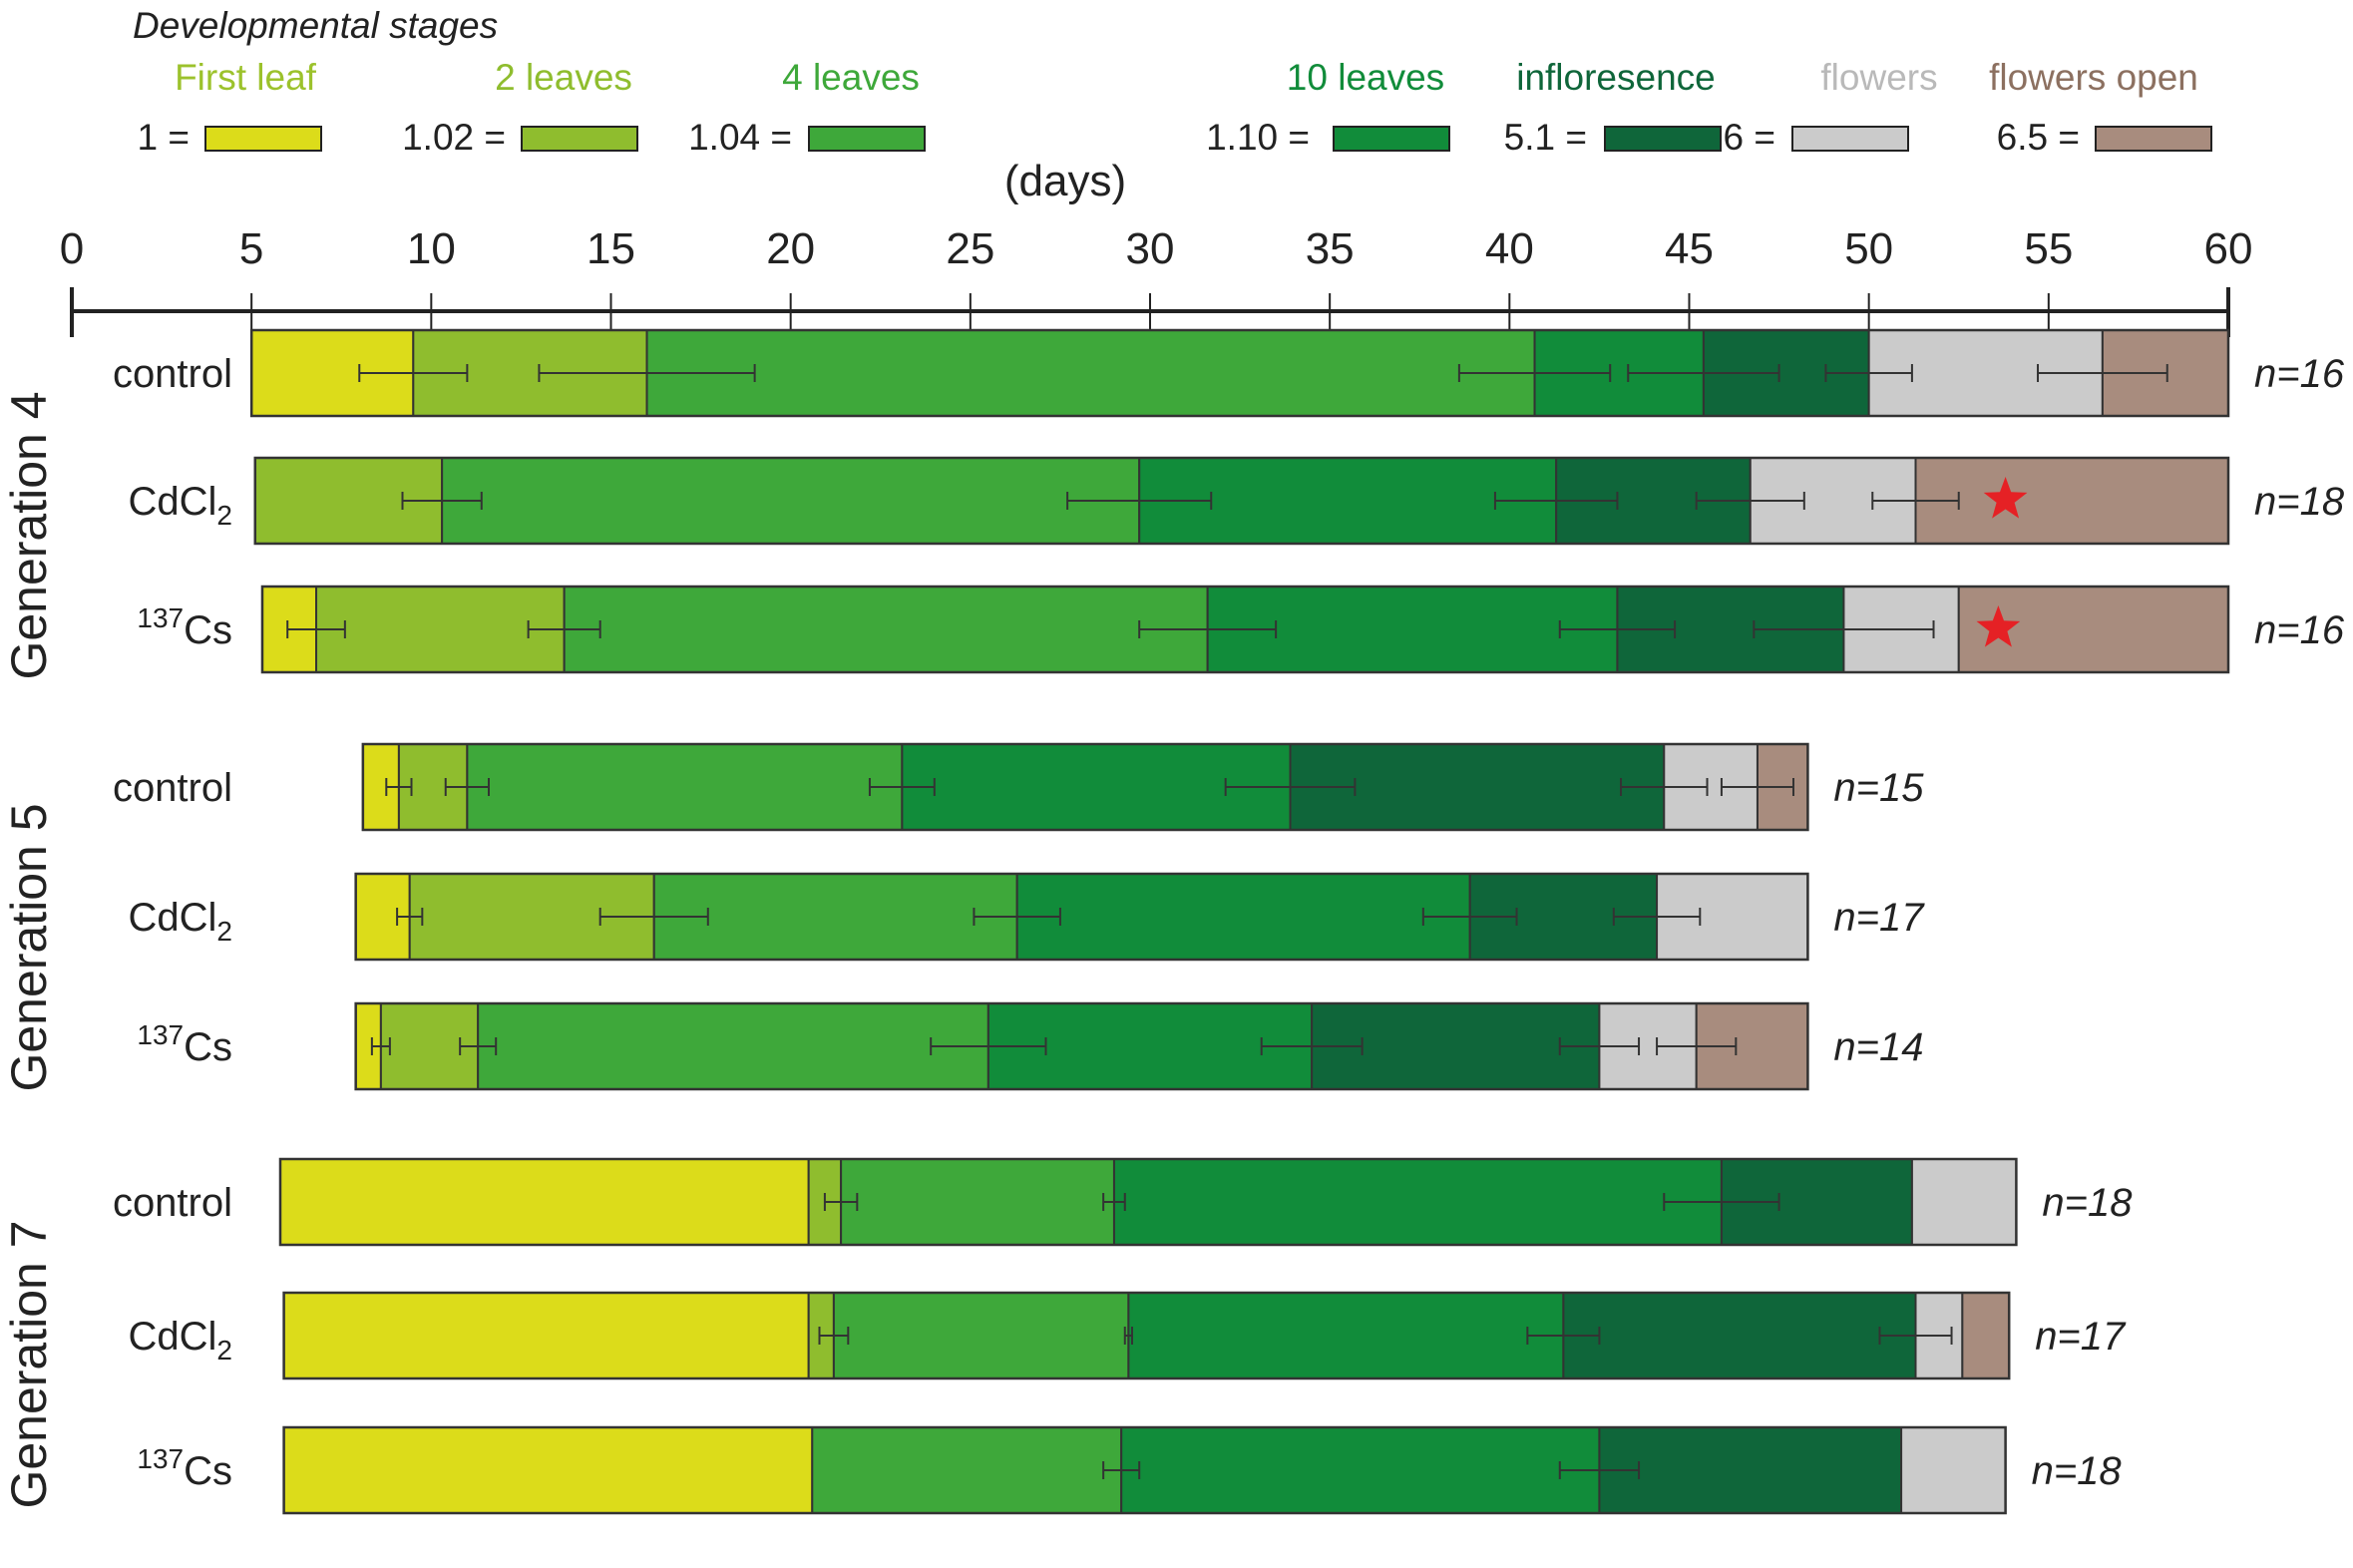 The image size is (2353, 1568). I want to click on row-control: control n=16, so click(1229, 373).